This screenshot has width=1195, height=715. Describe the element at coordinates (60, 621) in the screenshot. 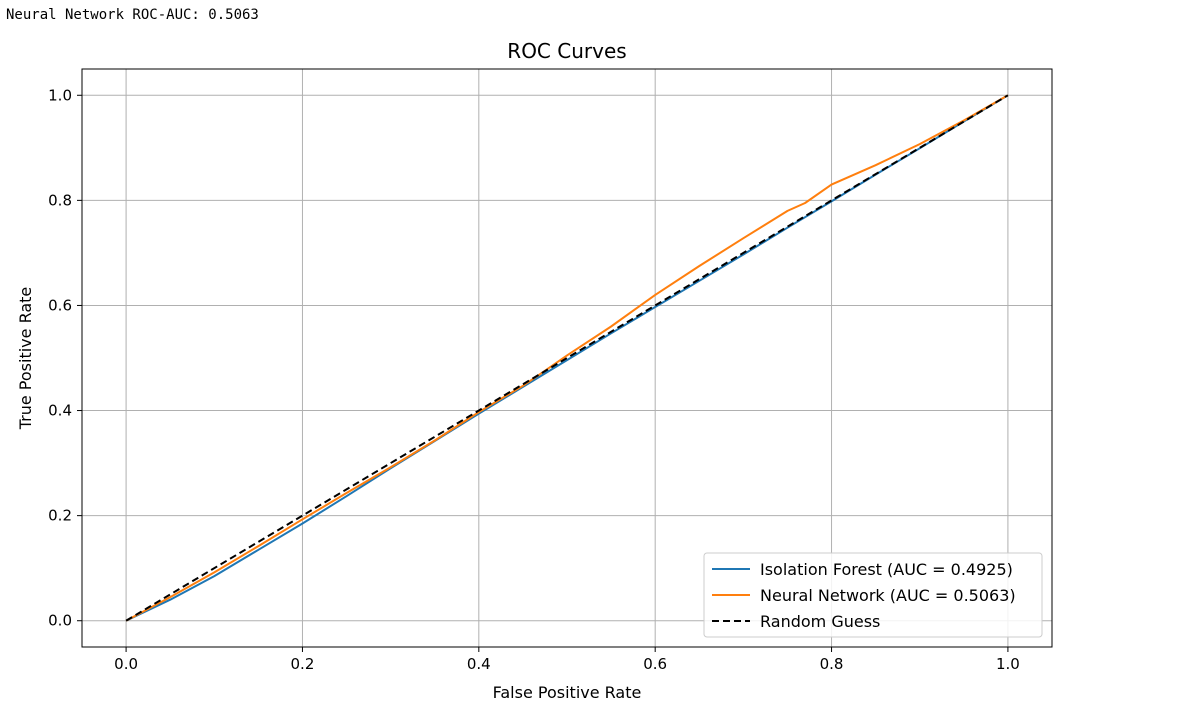

I see `y-tick-label: 0.0` at that location.